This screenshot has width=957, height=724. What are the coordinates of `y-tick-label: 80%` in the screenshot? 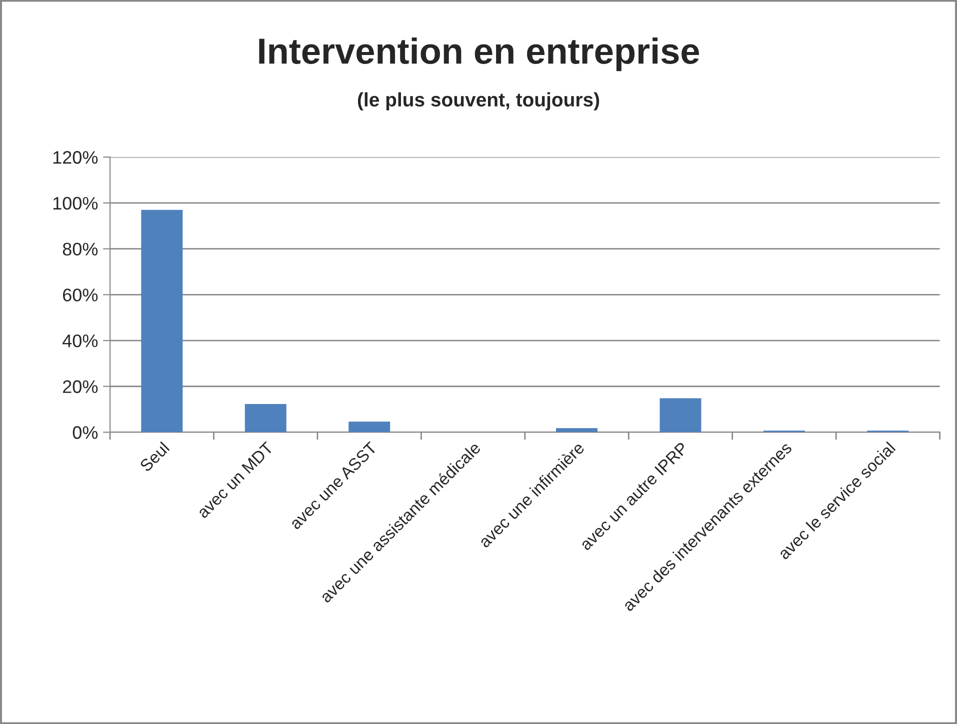 It's located at (80, 249).